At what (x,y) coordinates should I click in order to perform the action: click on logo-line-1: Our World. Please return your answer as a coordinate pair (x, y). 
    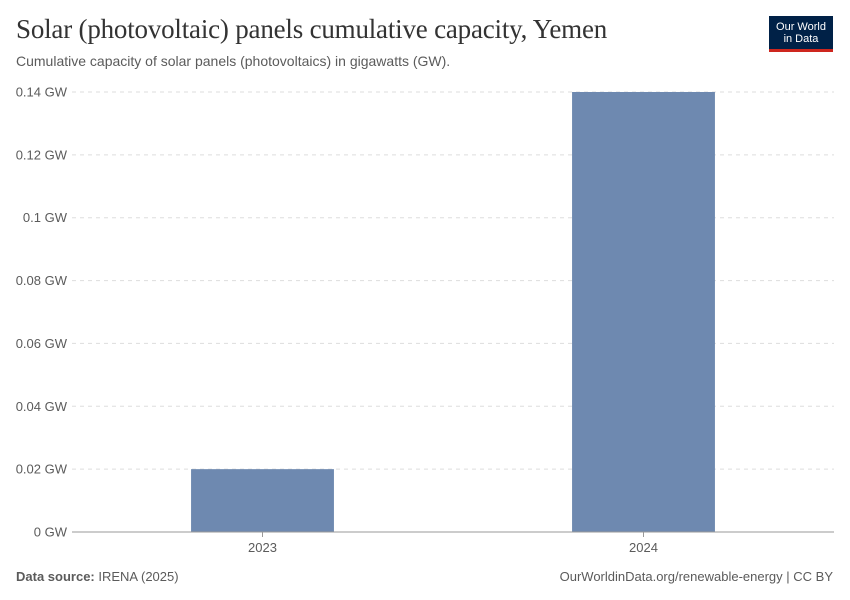
    Looking at the image, I should click on (801, 27).